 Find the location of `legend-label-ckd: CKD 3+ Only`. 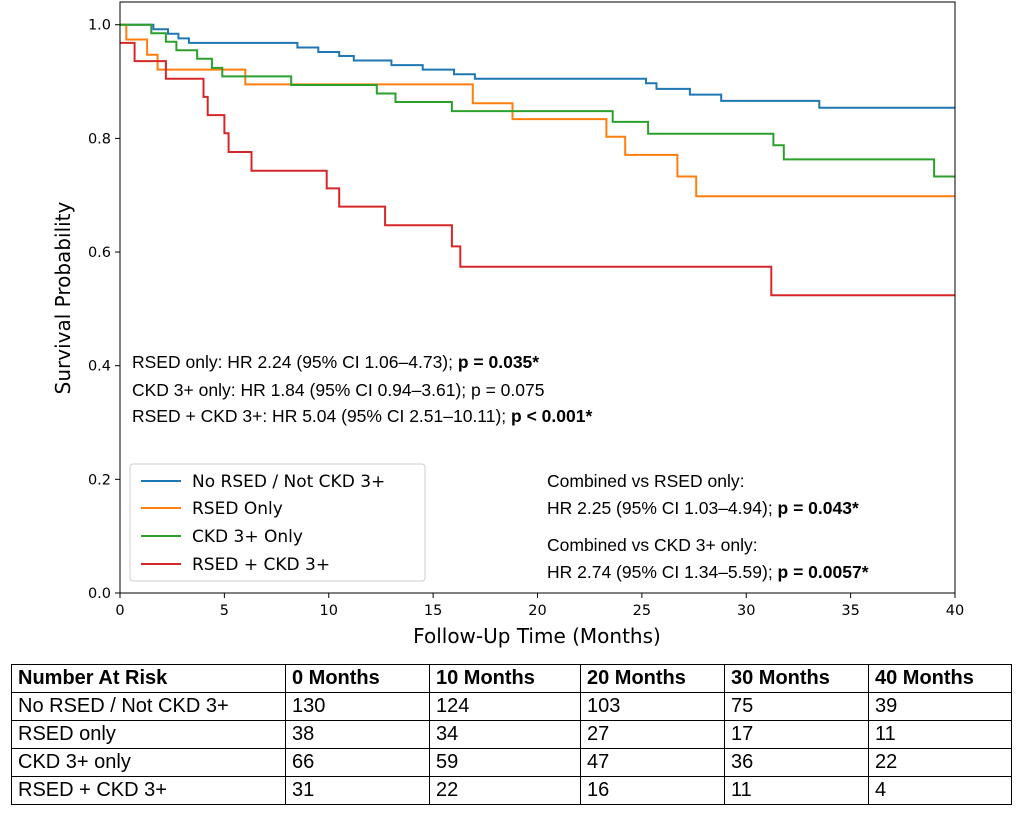

legend-label-ckd: CKD 3+ Only is located at coordinates (247, 537).